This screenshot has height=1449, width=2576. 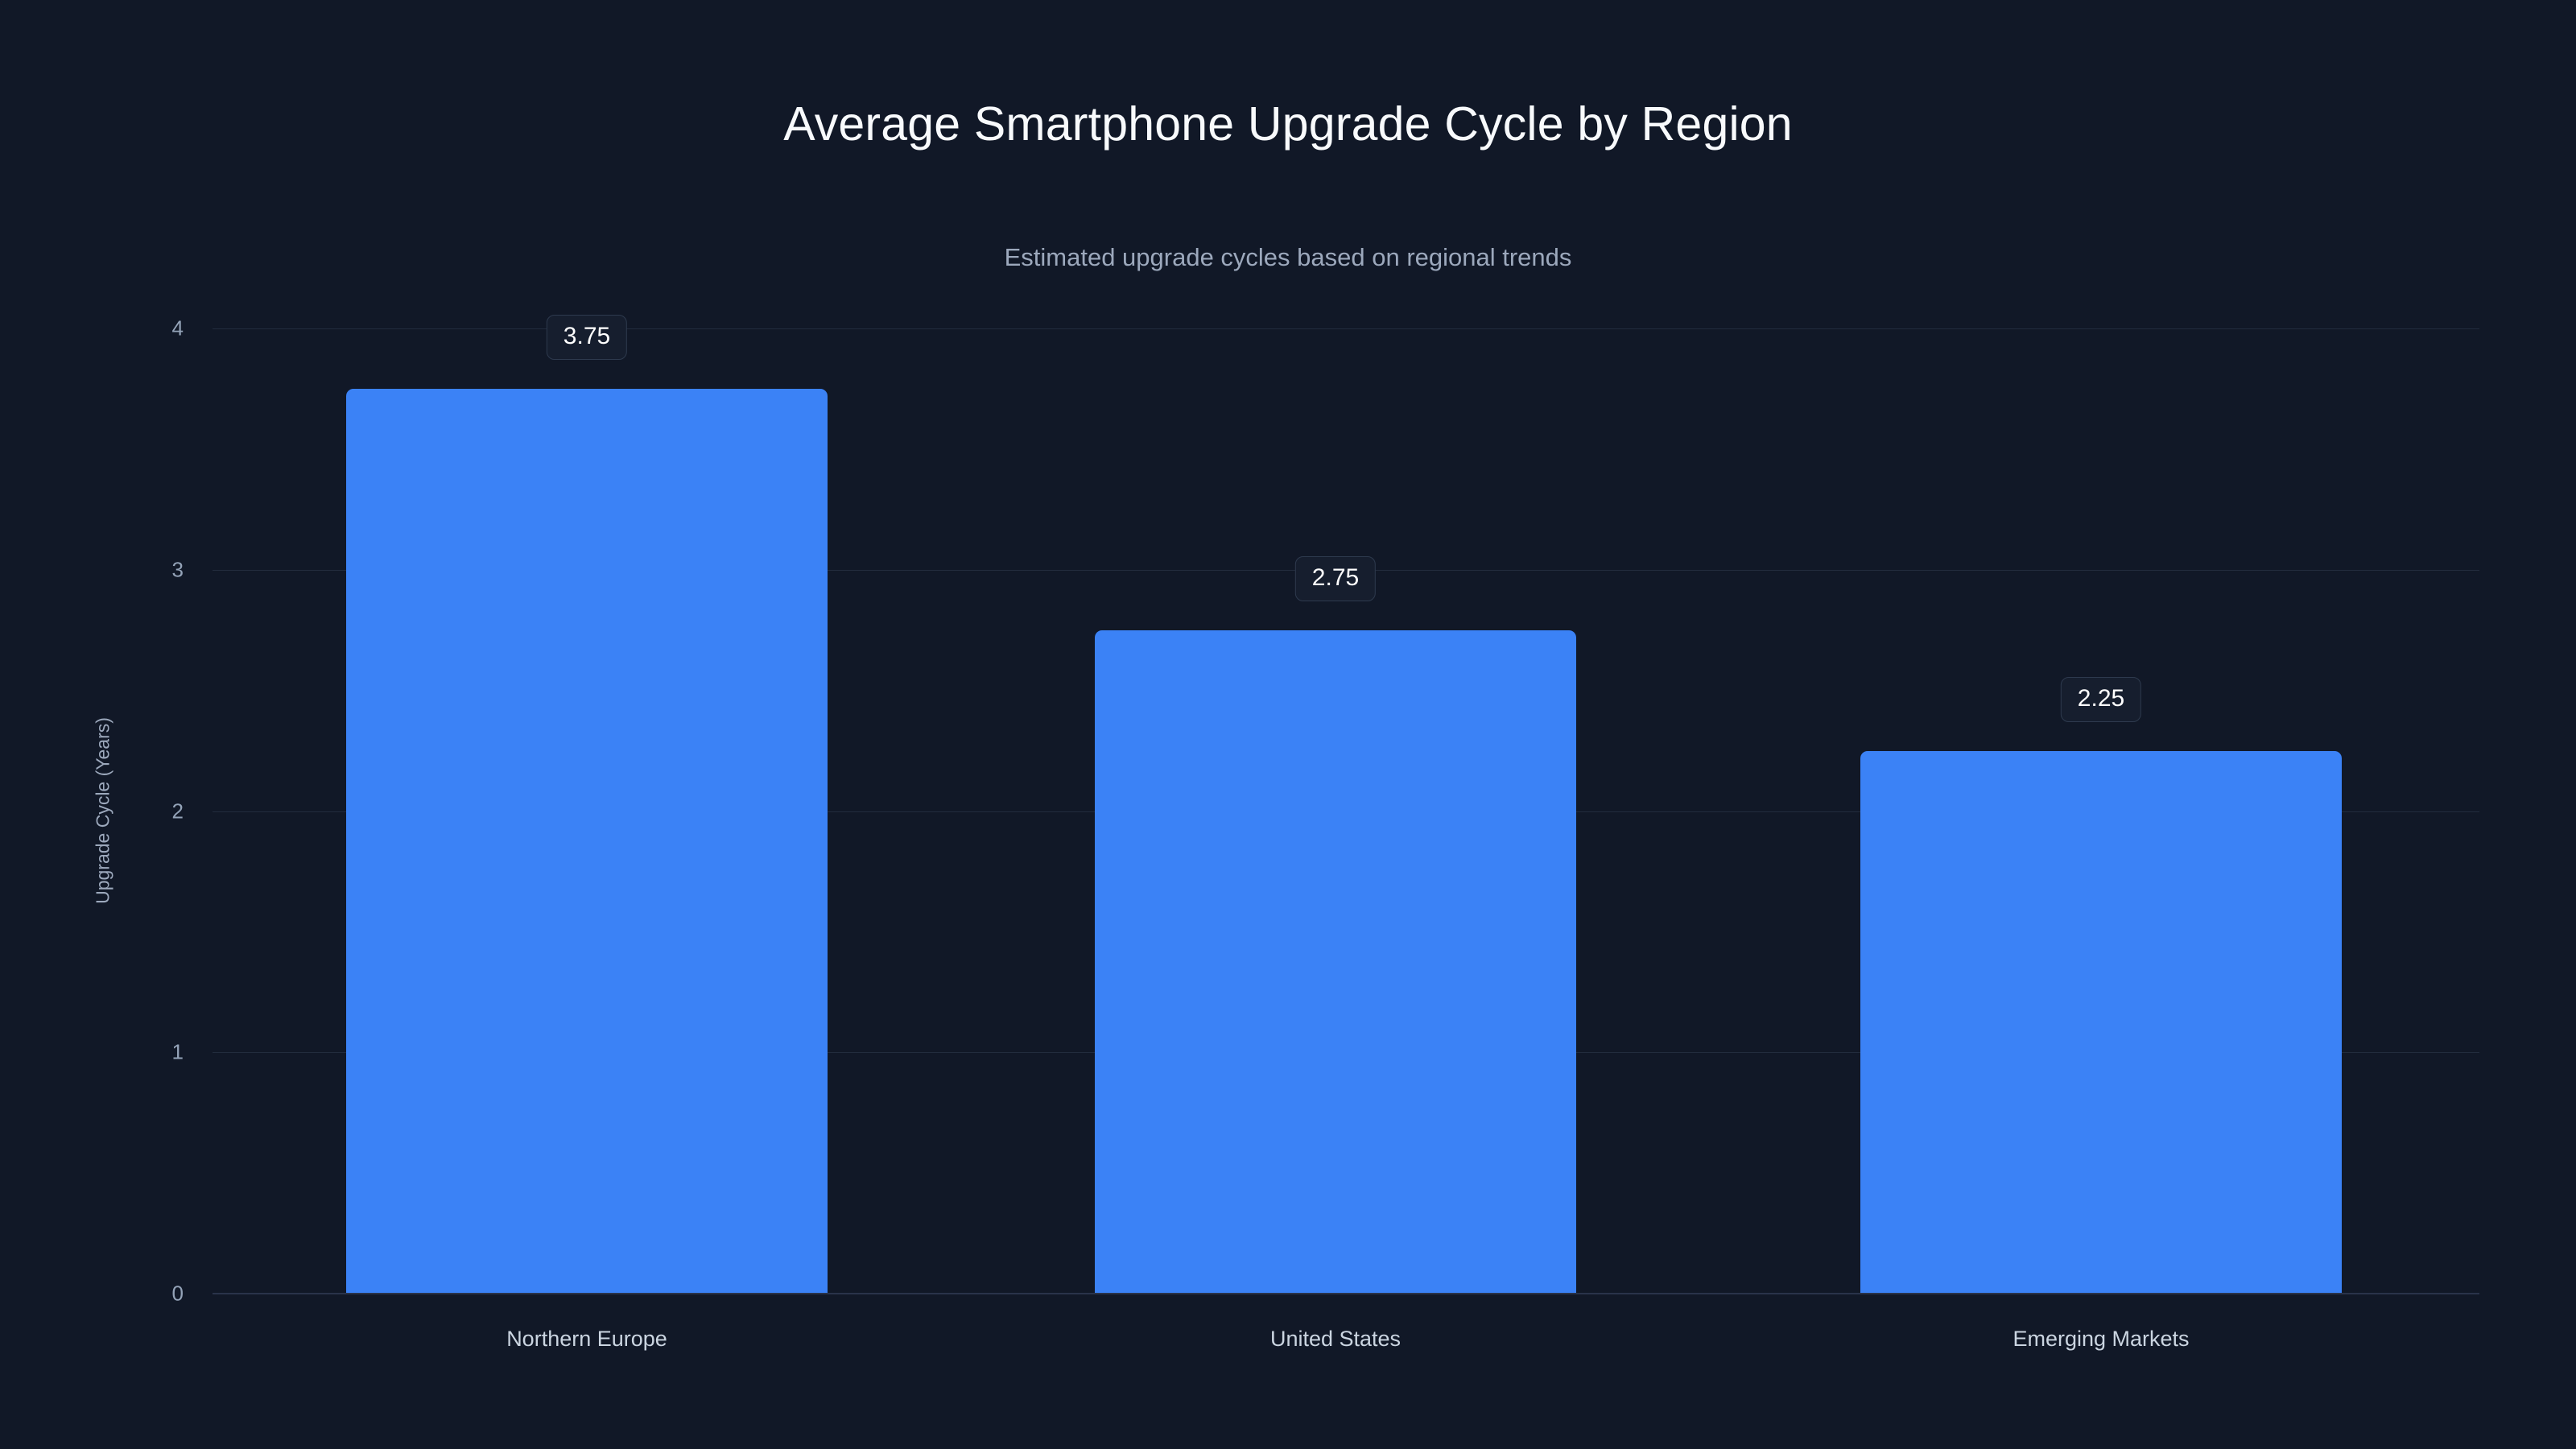 I want to click on x-tick-label: United States, so click(x=1335, y=1339).